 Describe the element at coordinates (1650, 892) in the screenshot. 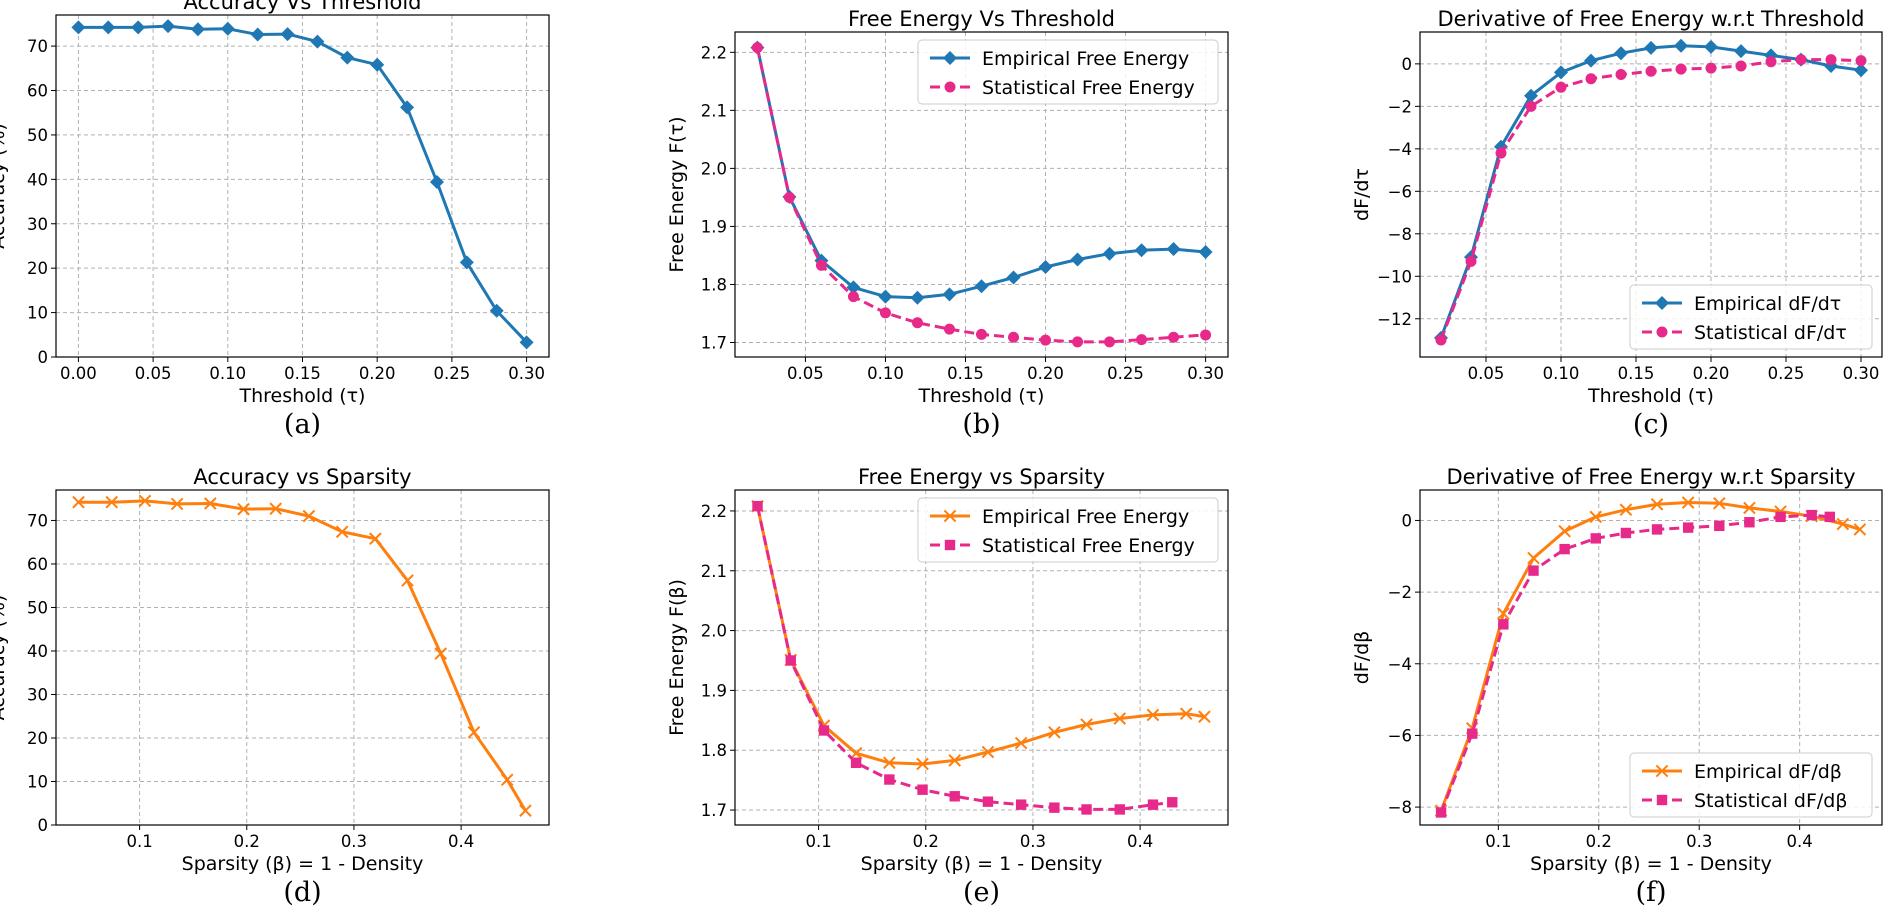

I see `subfigure-caption: (f)` at that location.